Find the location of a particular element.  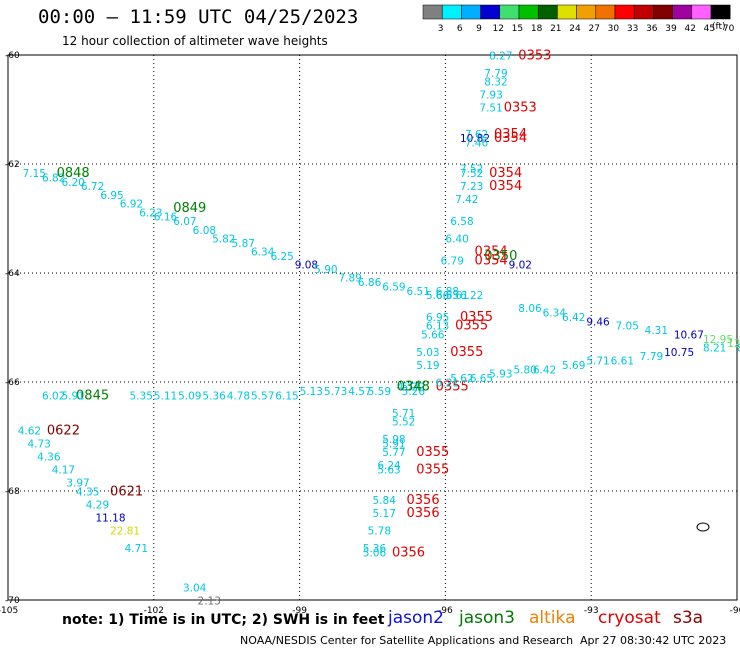

wave-height-label: 5.66 is located at coordinates (433, 335).